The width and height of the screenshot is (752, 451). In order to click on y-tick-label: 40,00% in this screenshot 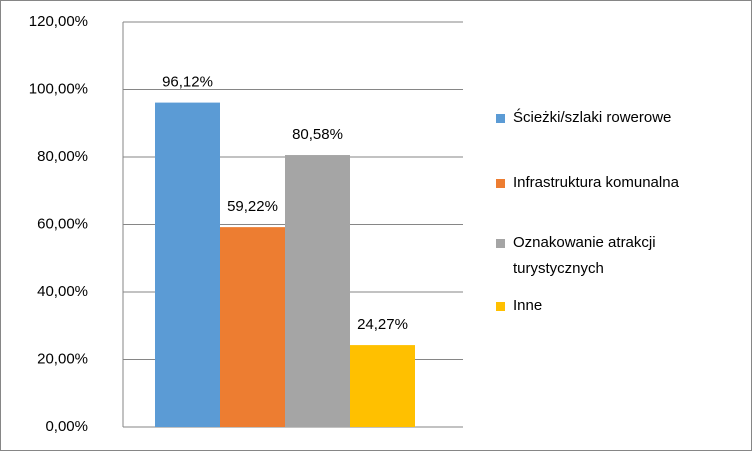, I will do `click(62, 291)`.